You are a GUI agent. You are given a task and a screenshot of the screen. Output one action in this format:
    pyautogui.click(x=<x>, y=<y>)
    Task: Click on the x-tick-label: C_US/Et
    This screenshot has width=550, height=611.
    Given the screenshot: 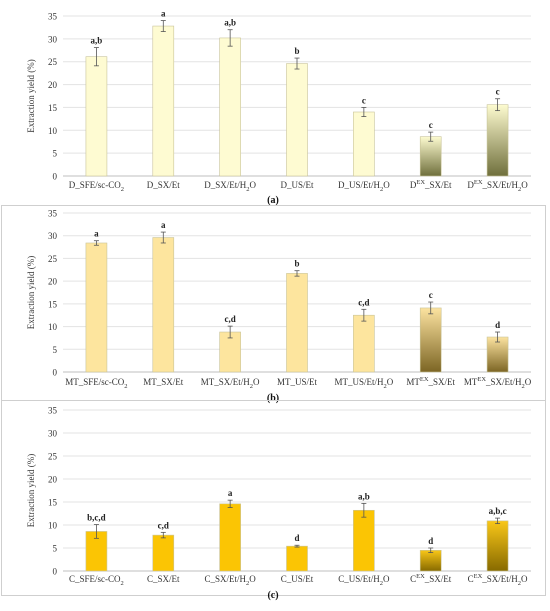 What is the action you would take?
    pyautogui.click(x=297, y=579)
    